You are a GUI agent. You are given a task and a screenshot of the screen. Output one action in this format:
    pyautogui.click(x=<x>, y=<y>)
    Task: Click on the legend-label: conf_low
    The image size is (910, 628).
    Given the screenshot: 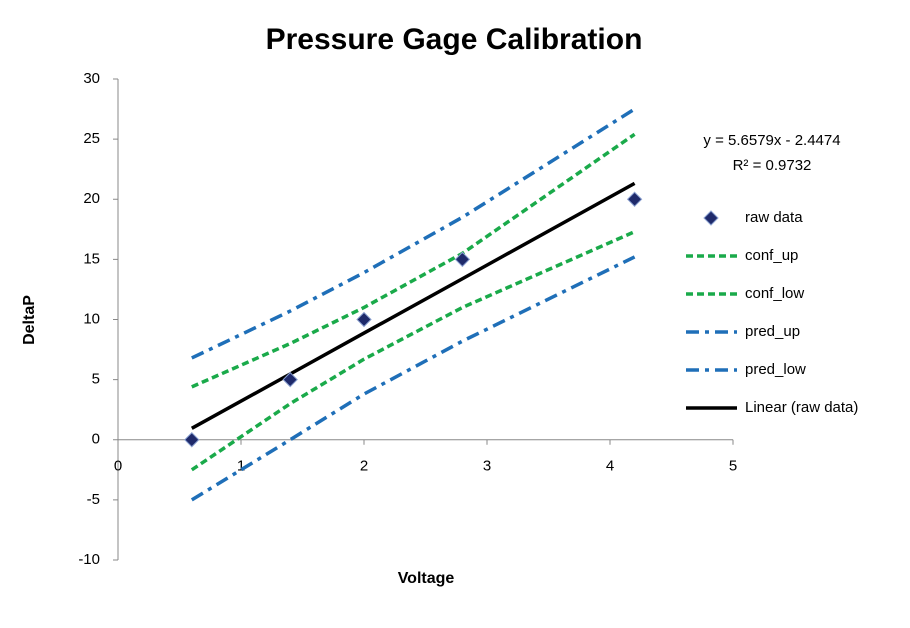 What is the action you would take?
    pyautogui.click(x=774, y=293)
    